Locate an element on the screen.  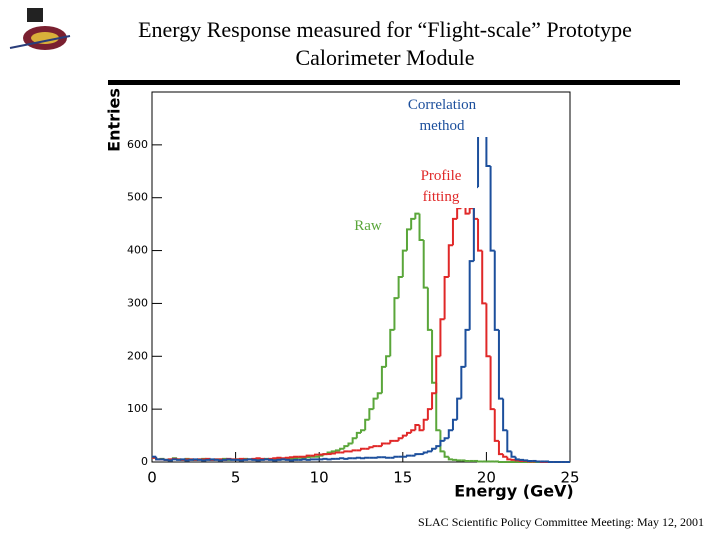
series-label: Correlation method is located at coordinates (442, 116).